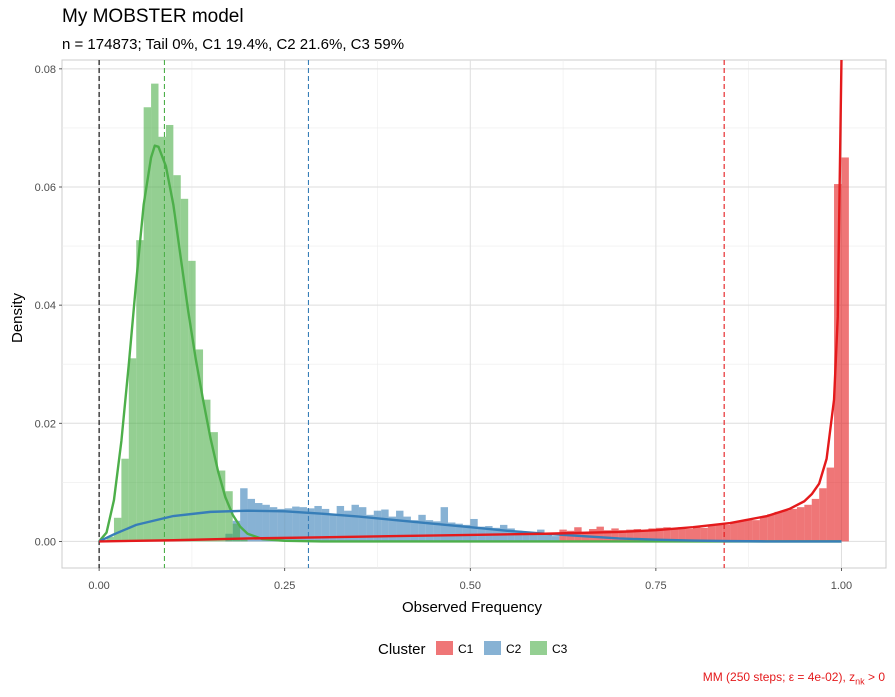 Image resolution: width=895 pixels, height=697 pixels. What do you see at coordinates (444, 648) in the screenshot?
I see `legend-key-c1` at bounding box center [444, 648].